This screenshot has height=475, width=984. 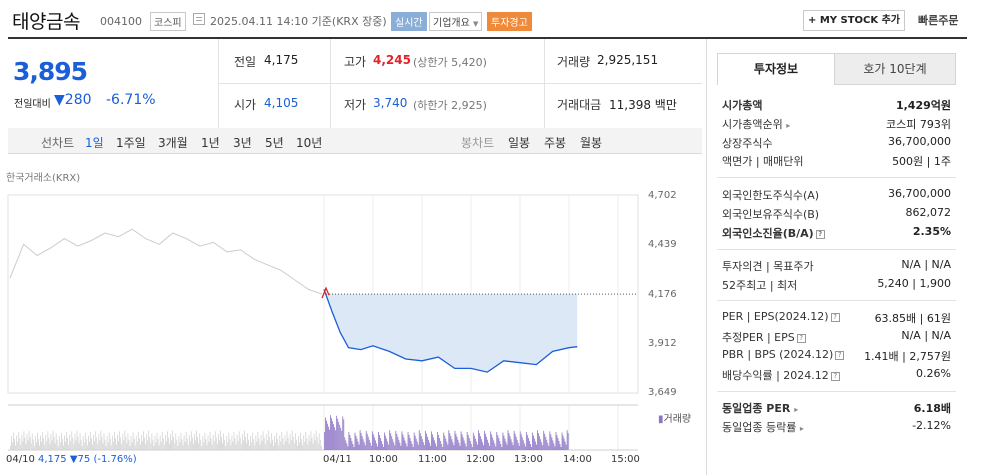 What do you see at coordinates (895, 69) in the screenshot?
I see `tab-orderbook-10: 호가 10단계` at bounding box center [895, 69].